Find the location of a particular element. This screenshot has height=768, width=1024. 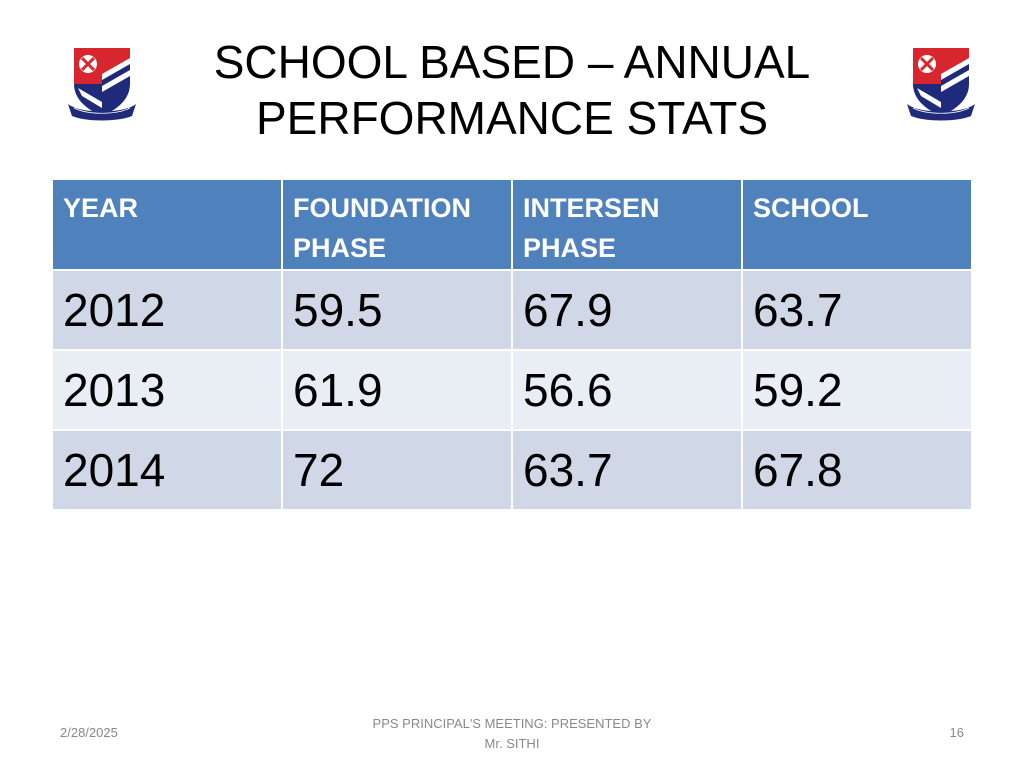

header-intersen-line-1: INTERSEN is located at coordinates (591, 208).